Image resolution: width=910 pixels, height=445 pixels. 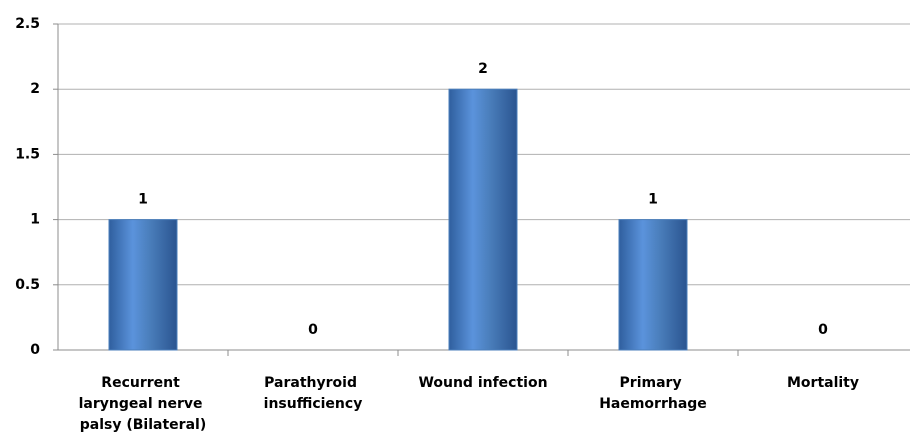 I want to click on y-tick-label: 1, so click(x=35, y=220).